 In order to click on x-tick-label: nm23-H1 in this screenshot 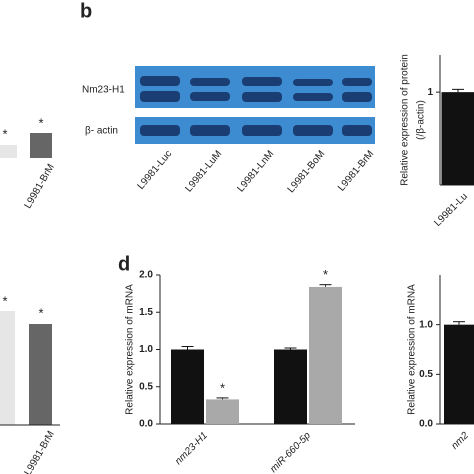, I will do `click(191, 448)`.